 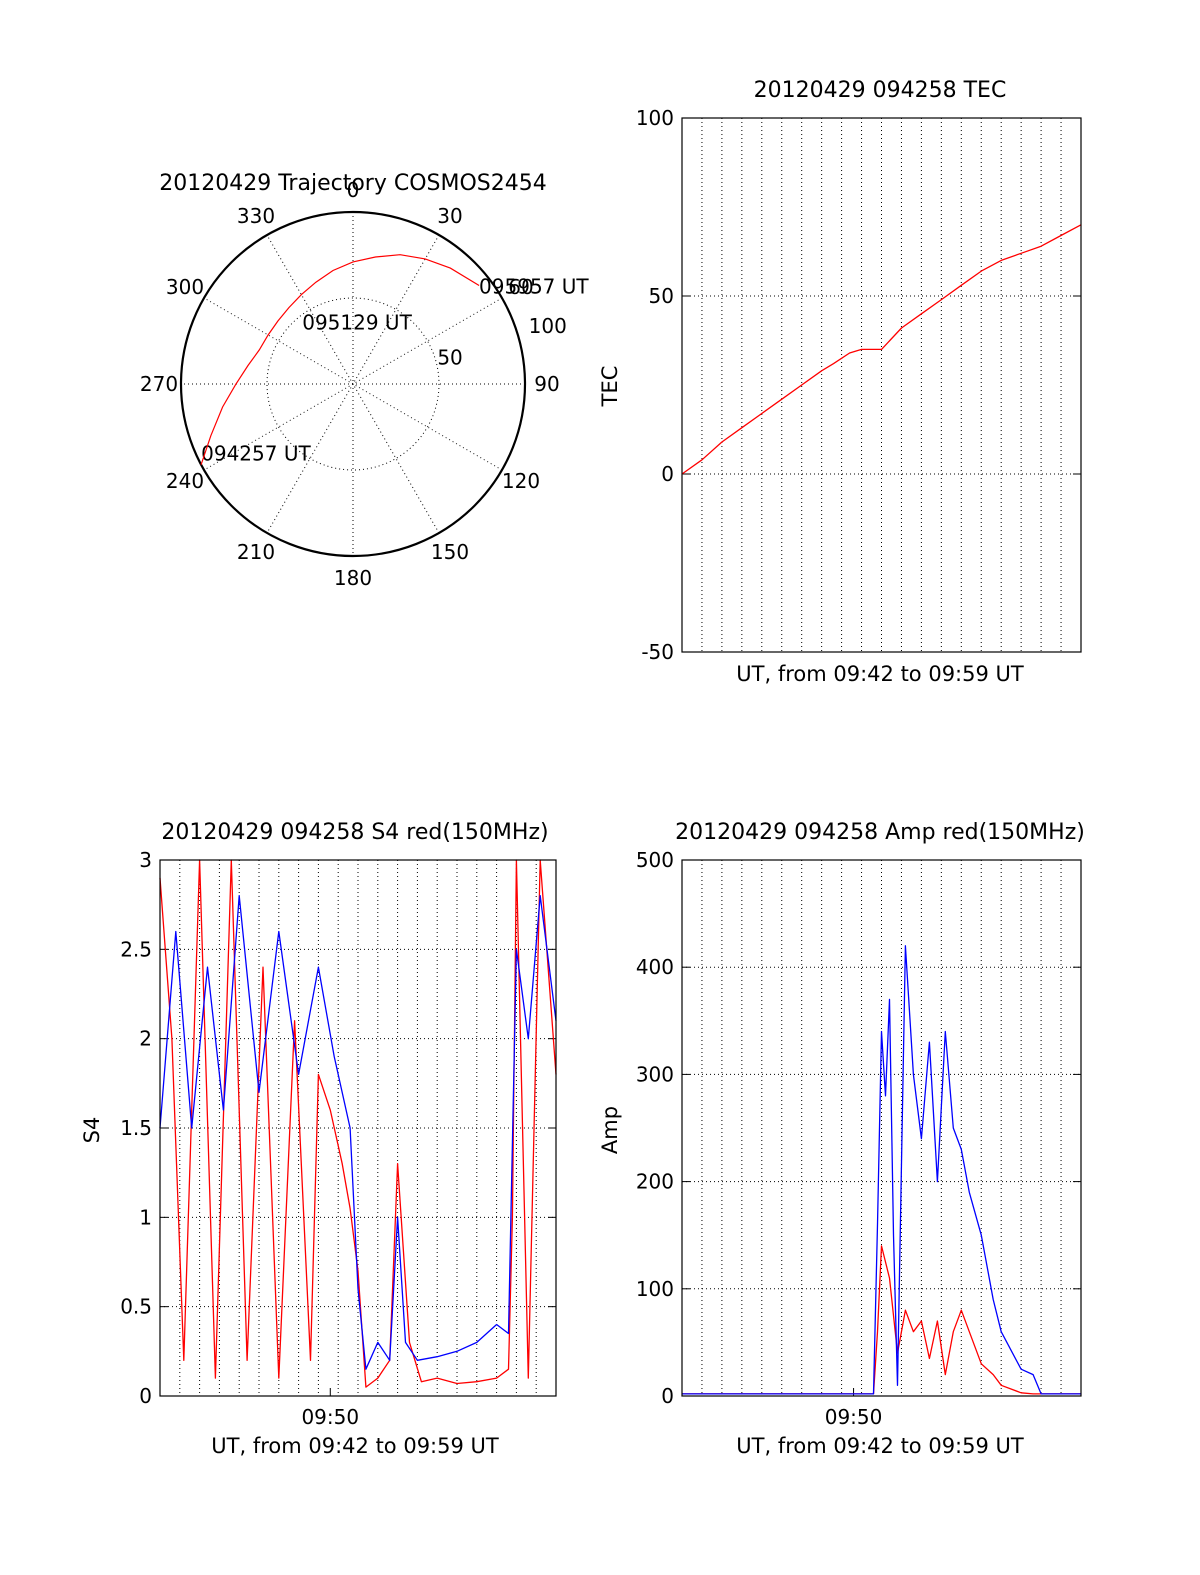 I want to click on polar-title: 20120429 Trajectory COSMOS2454, so click(x=352, y=183).